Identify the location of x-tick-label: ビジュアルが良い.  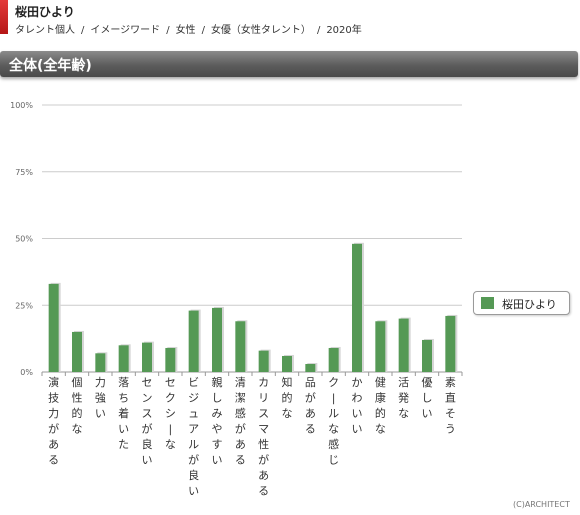
(193, 437).